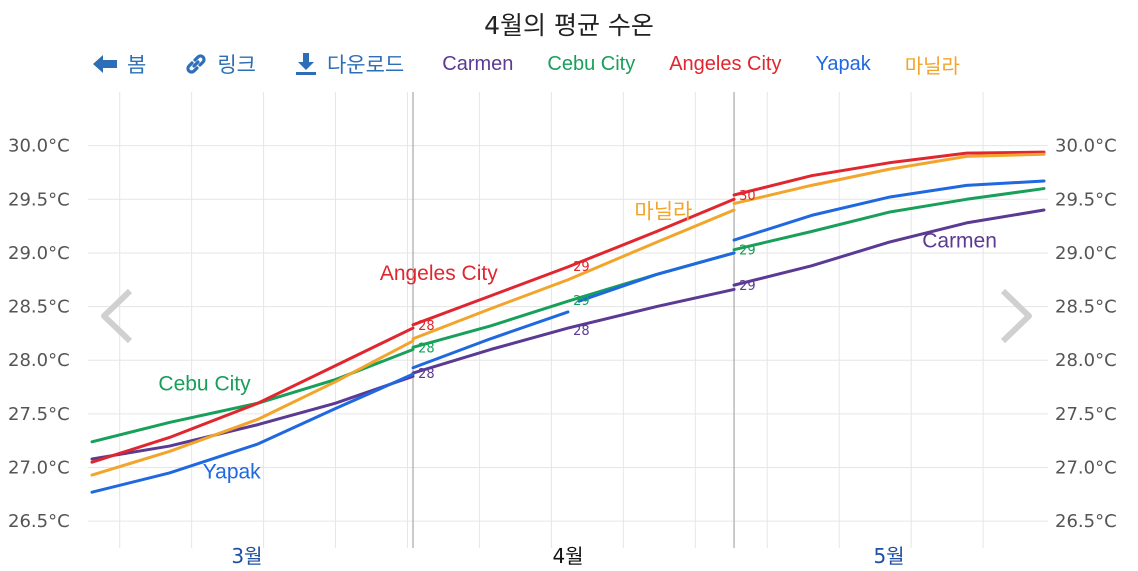 The height and width of the screenshot is (571, 1138). What do you see at coordinates (1086, 468) in the screenshot?
I see `y-tick-label-right: 27.0°C` at bounding box center [1086, 468].